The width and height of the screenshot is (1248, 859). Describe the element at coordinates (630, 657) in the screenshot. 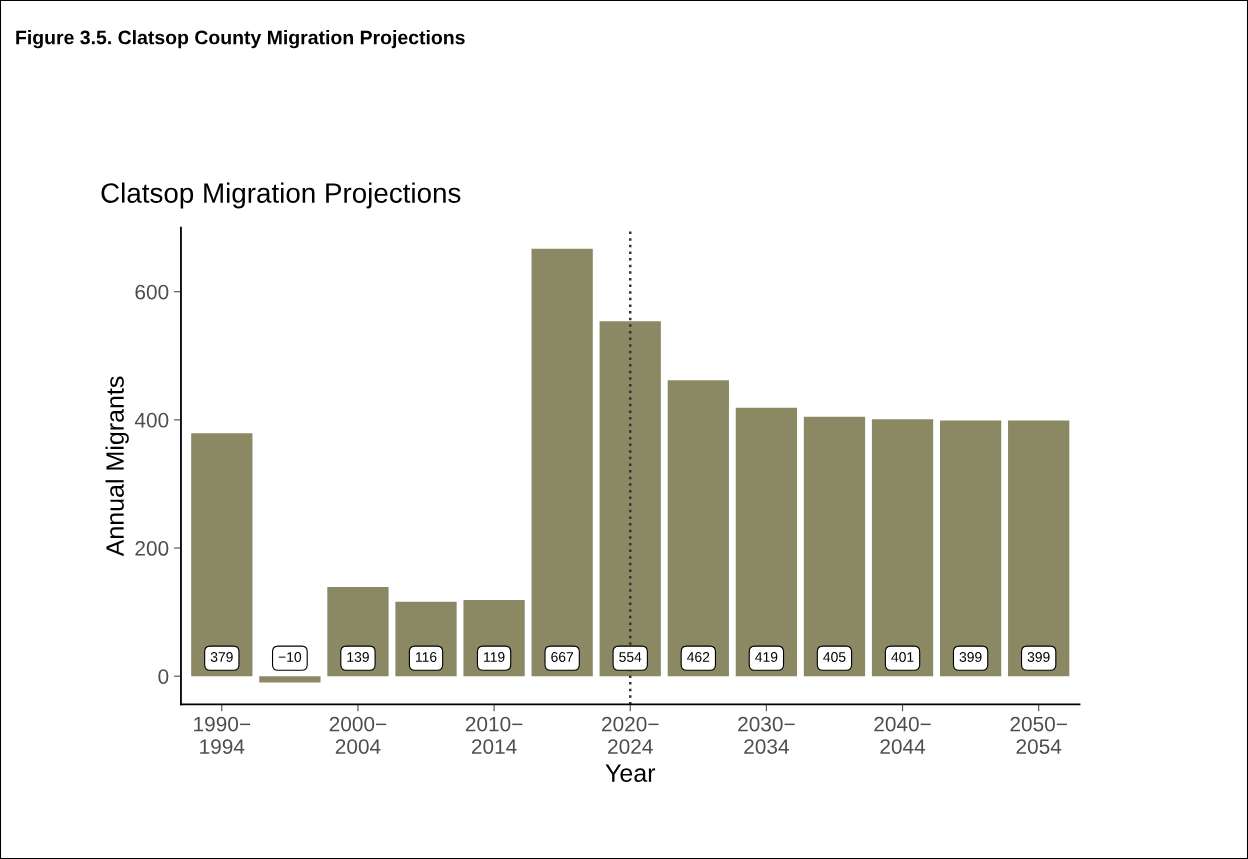

I see `data-label: 554` at that location.